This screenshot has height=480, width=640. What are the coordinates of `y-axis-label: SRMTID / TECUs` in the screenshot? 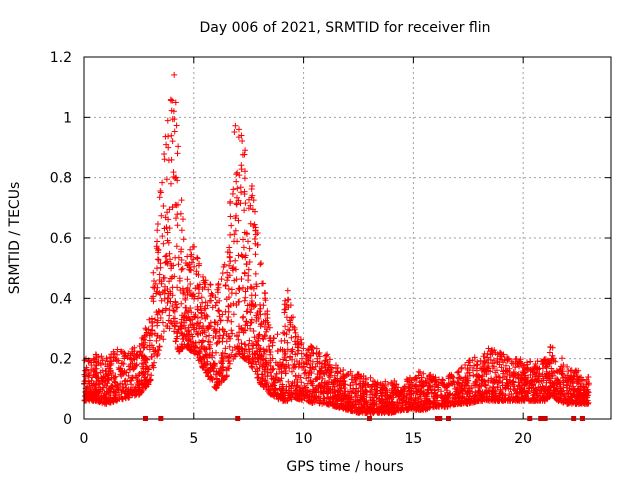 It's located at (15, 238).